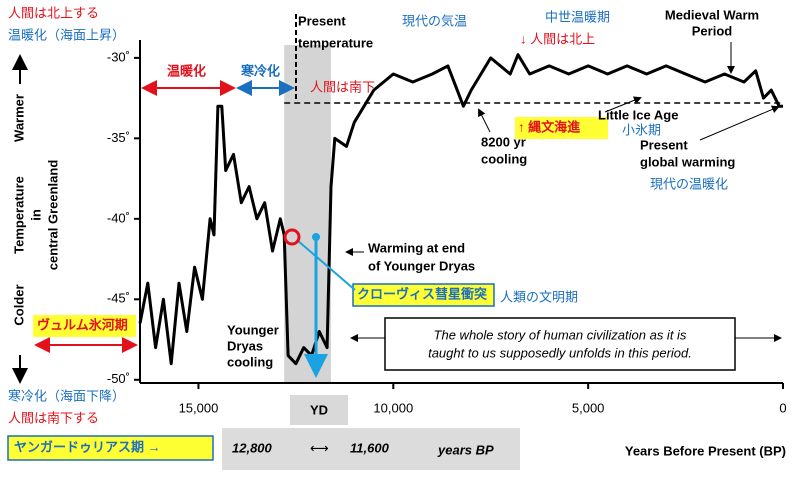  What do you see at coordinates (307, 214) in the screenshot?
I see `yd-band` at bounding box center [307, 214].